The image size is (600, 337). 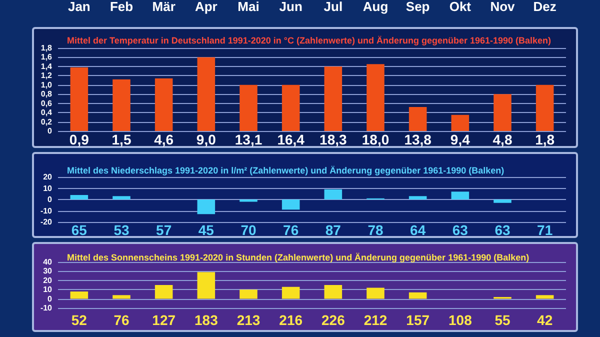 I want to click on y-tick-label: 40, so click(x=48, y=262).